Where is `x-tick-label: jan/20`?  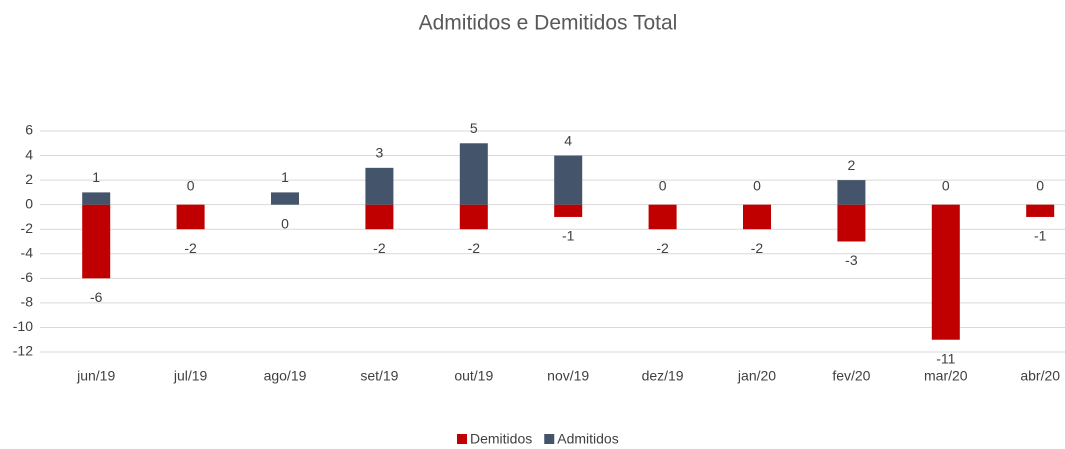 x-tick-label: jan/20 is located at coordinates (756, 376).